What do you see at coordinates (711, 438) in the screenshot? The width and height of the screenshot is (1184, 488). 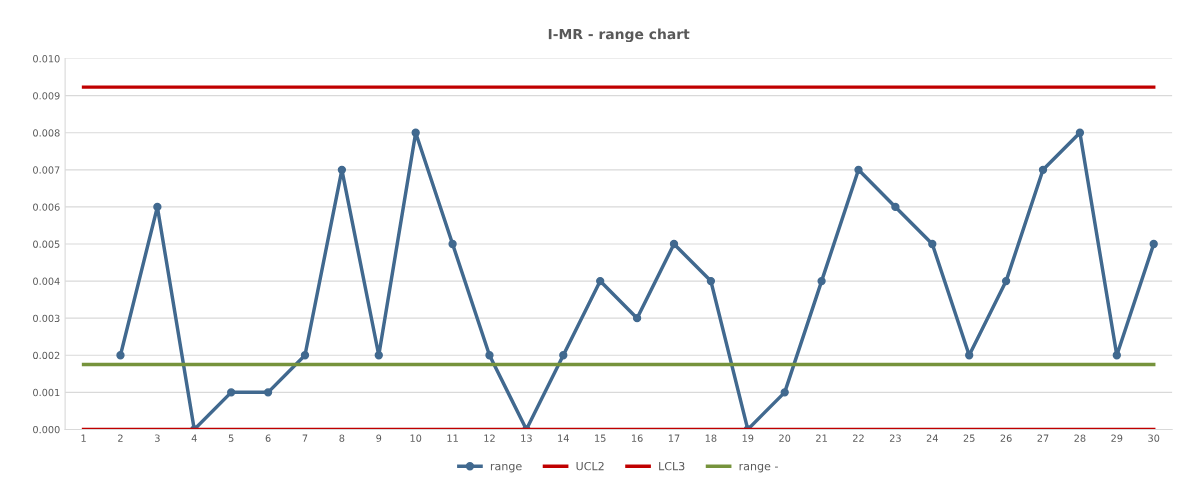 I see `x-tick-label: 18` at bounding box center [711, 438].